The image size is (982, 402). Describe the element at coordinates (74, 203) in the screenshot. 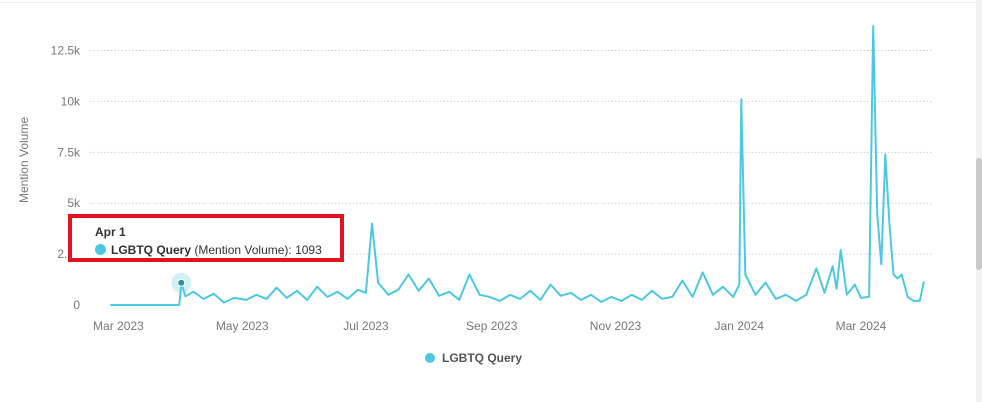

I see `y-tick-label: 5k` at that location.